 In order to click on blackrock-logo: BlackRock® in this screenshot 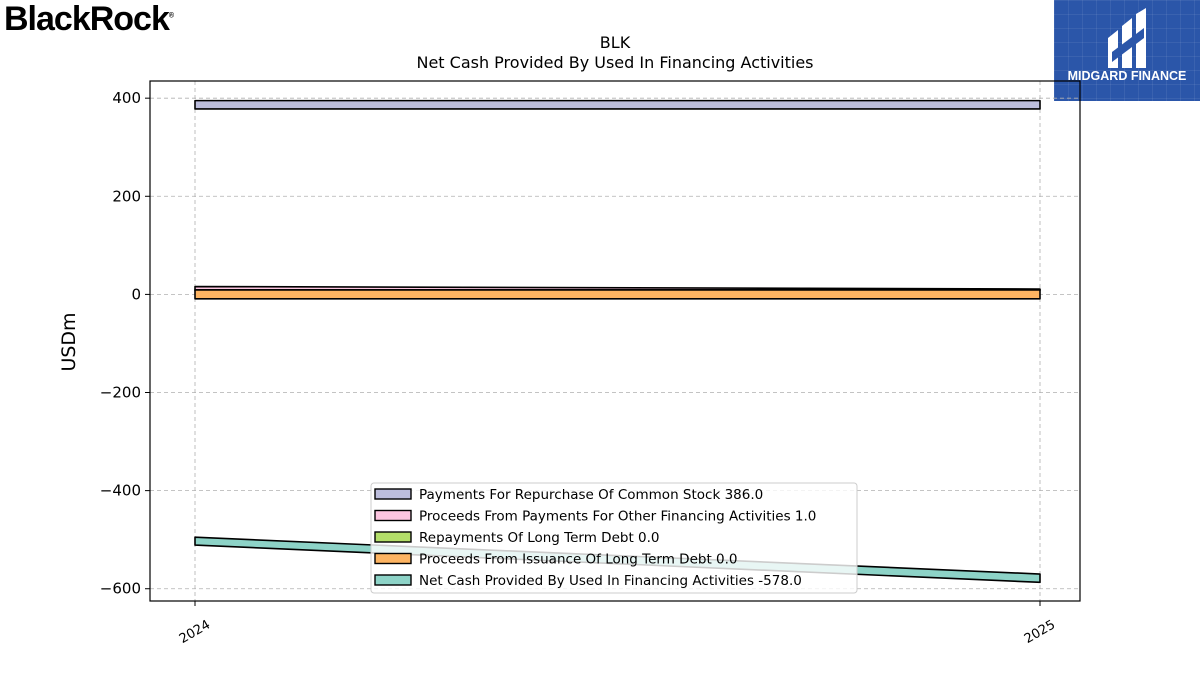, I will do `click(89, 19)`.